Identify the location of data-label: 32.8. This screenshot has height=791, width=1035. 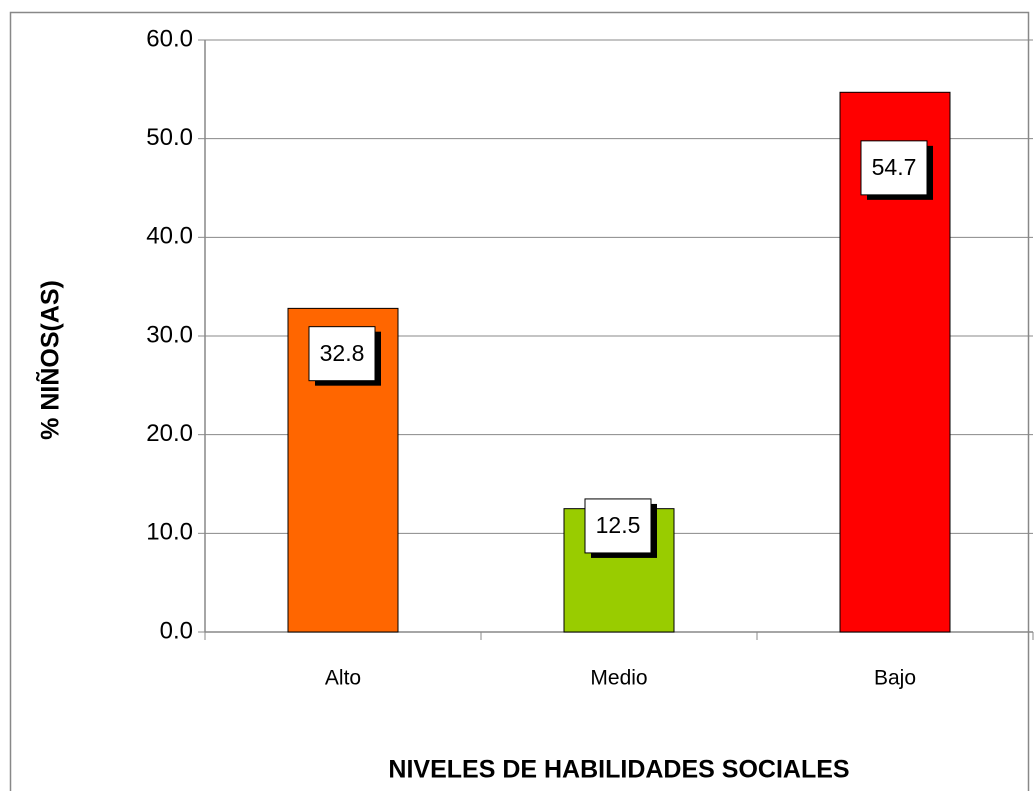
(342, 353).